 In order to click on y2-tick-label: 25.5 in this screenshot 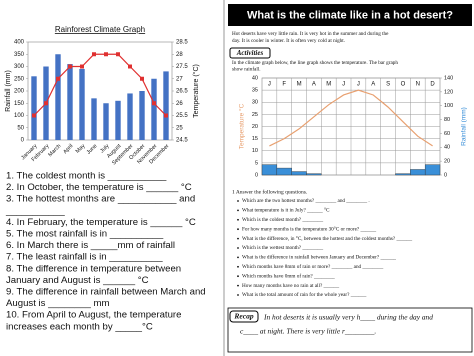, I will do `click(182, 116)`.